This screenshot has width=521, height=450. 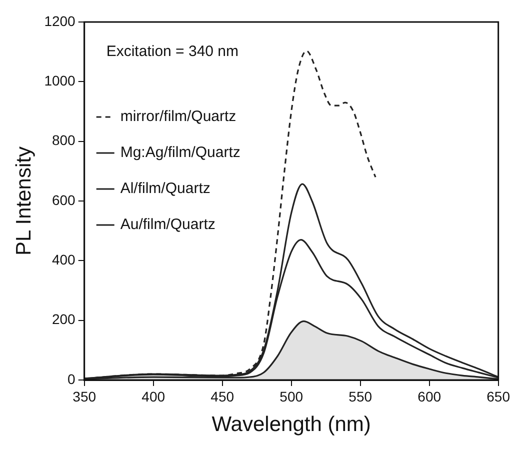 I want to click on y-tick-label: 1000, so click(x=60, y=80).